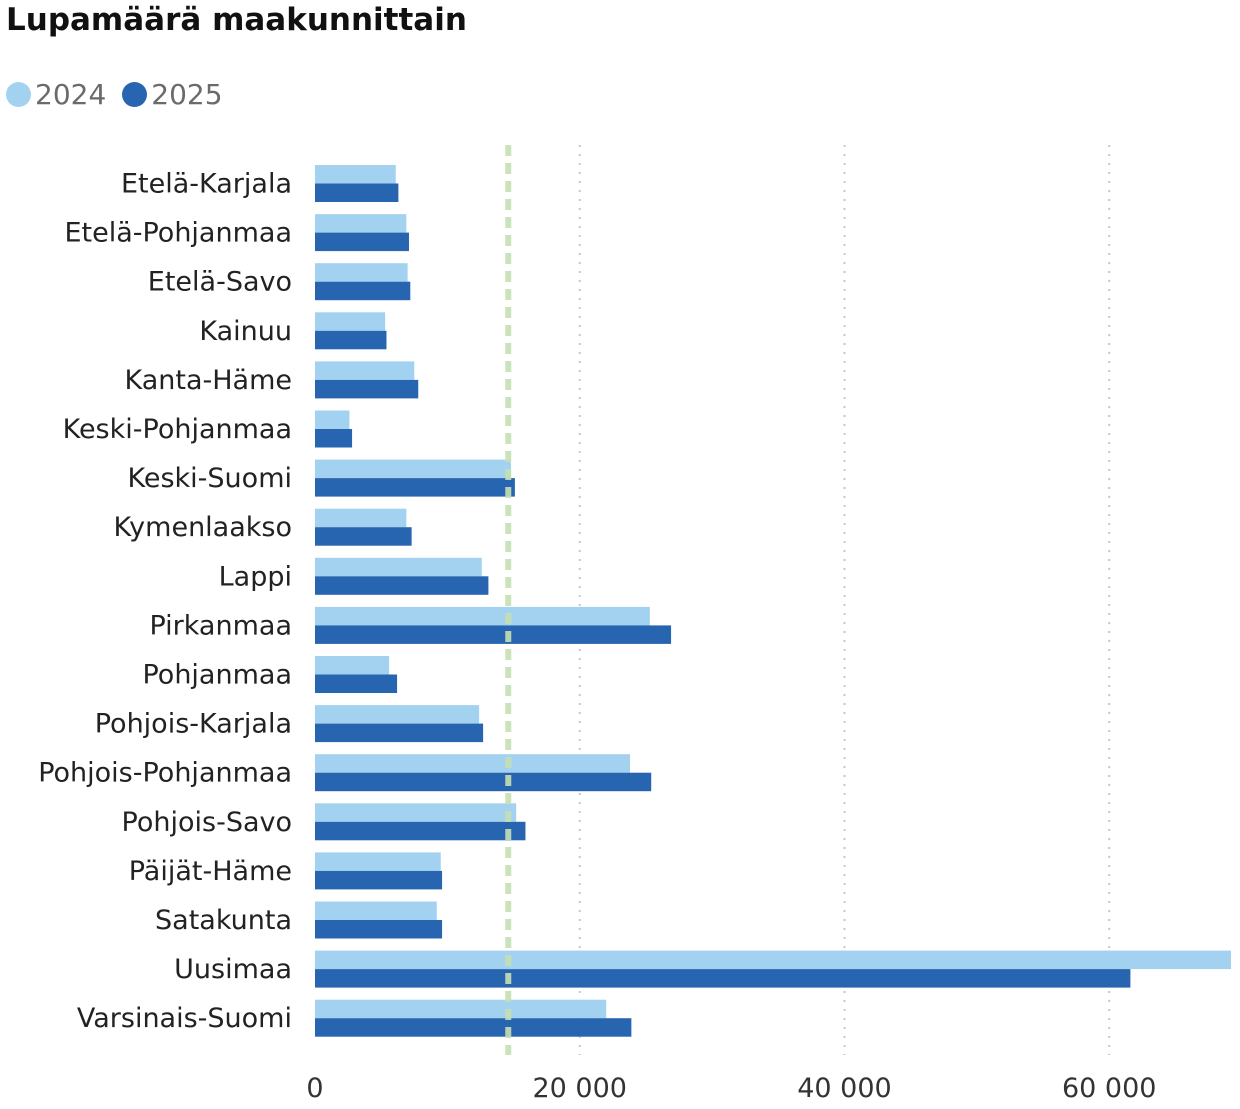 The width and height of the screenshot is (1240, 1109). What do you see at coordinates (71, 94) in the screenshot?
I see `legend-label-2024: 2024` at bounding box center [71, 94].